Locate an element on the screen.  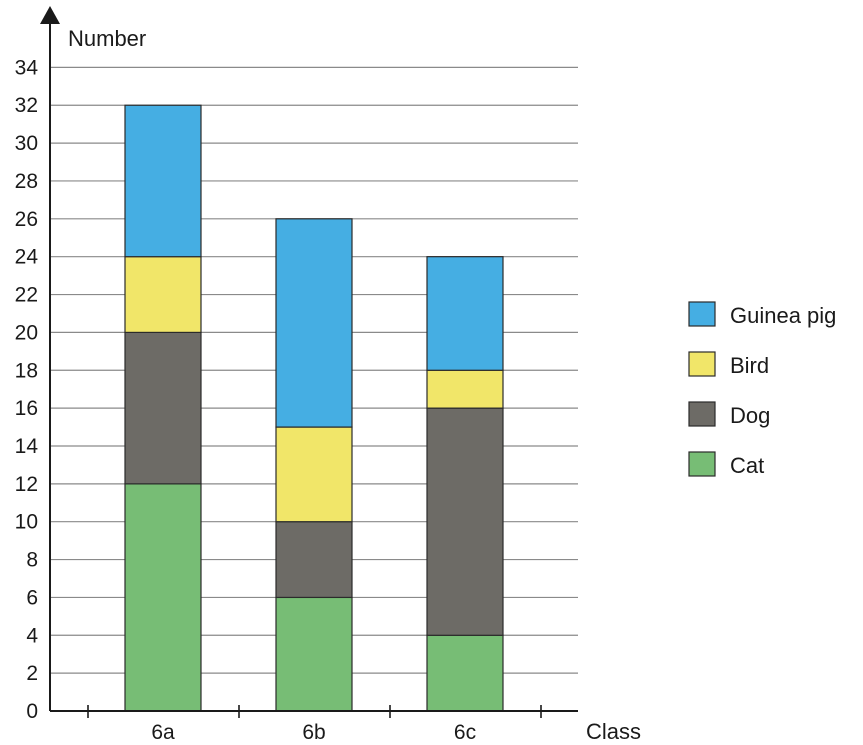
y-tick-label: 22 is located at coordinates (26, 295).